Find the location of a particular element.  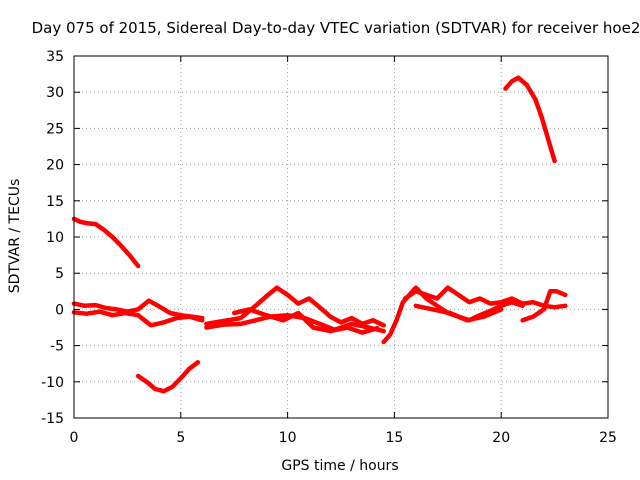

y-tick-label: -15 is located at coordinates (52, 419).